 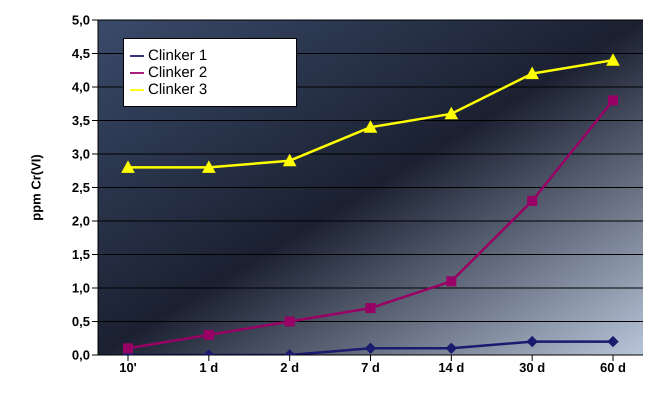 What do you see at coordinates (128, 368) in the screenshot?
I see `x-tick-label: 10'` at bounding box center [128, 368].